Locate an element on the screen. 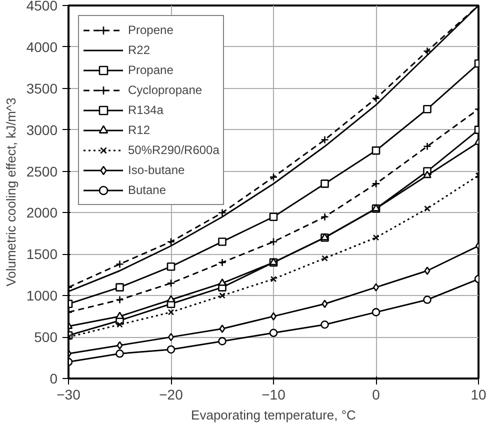 The width and height of the screenshot is (498, 425). x-tick-label: −30 is located at coordinates (68, 394).